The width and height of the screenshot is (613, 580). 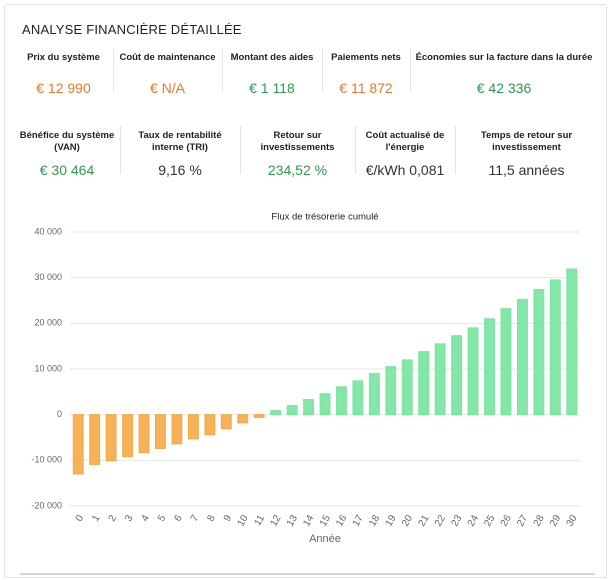 I want to click on y-tick-label: 20 000, so click(x=48, y=323).